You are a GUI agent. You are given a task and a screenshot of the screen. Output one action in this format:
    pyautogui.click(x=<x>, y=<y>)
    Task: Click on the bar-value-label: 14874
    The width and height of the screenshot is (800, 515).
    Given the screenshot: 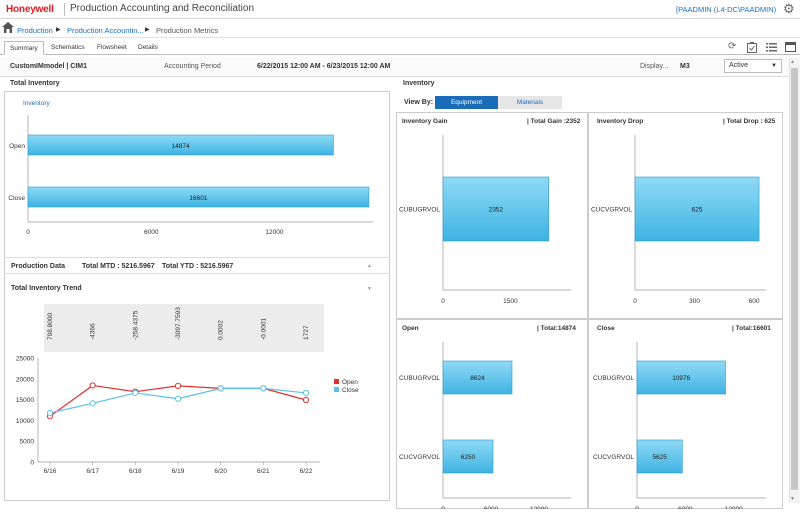 What is the action you would take?
    pyautogui.click(x=181, y=146)
    